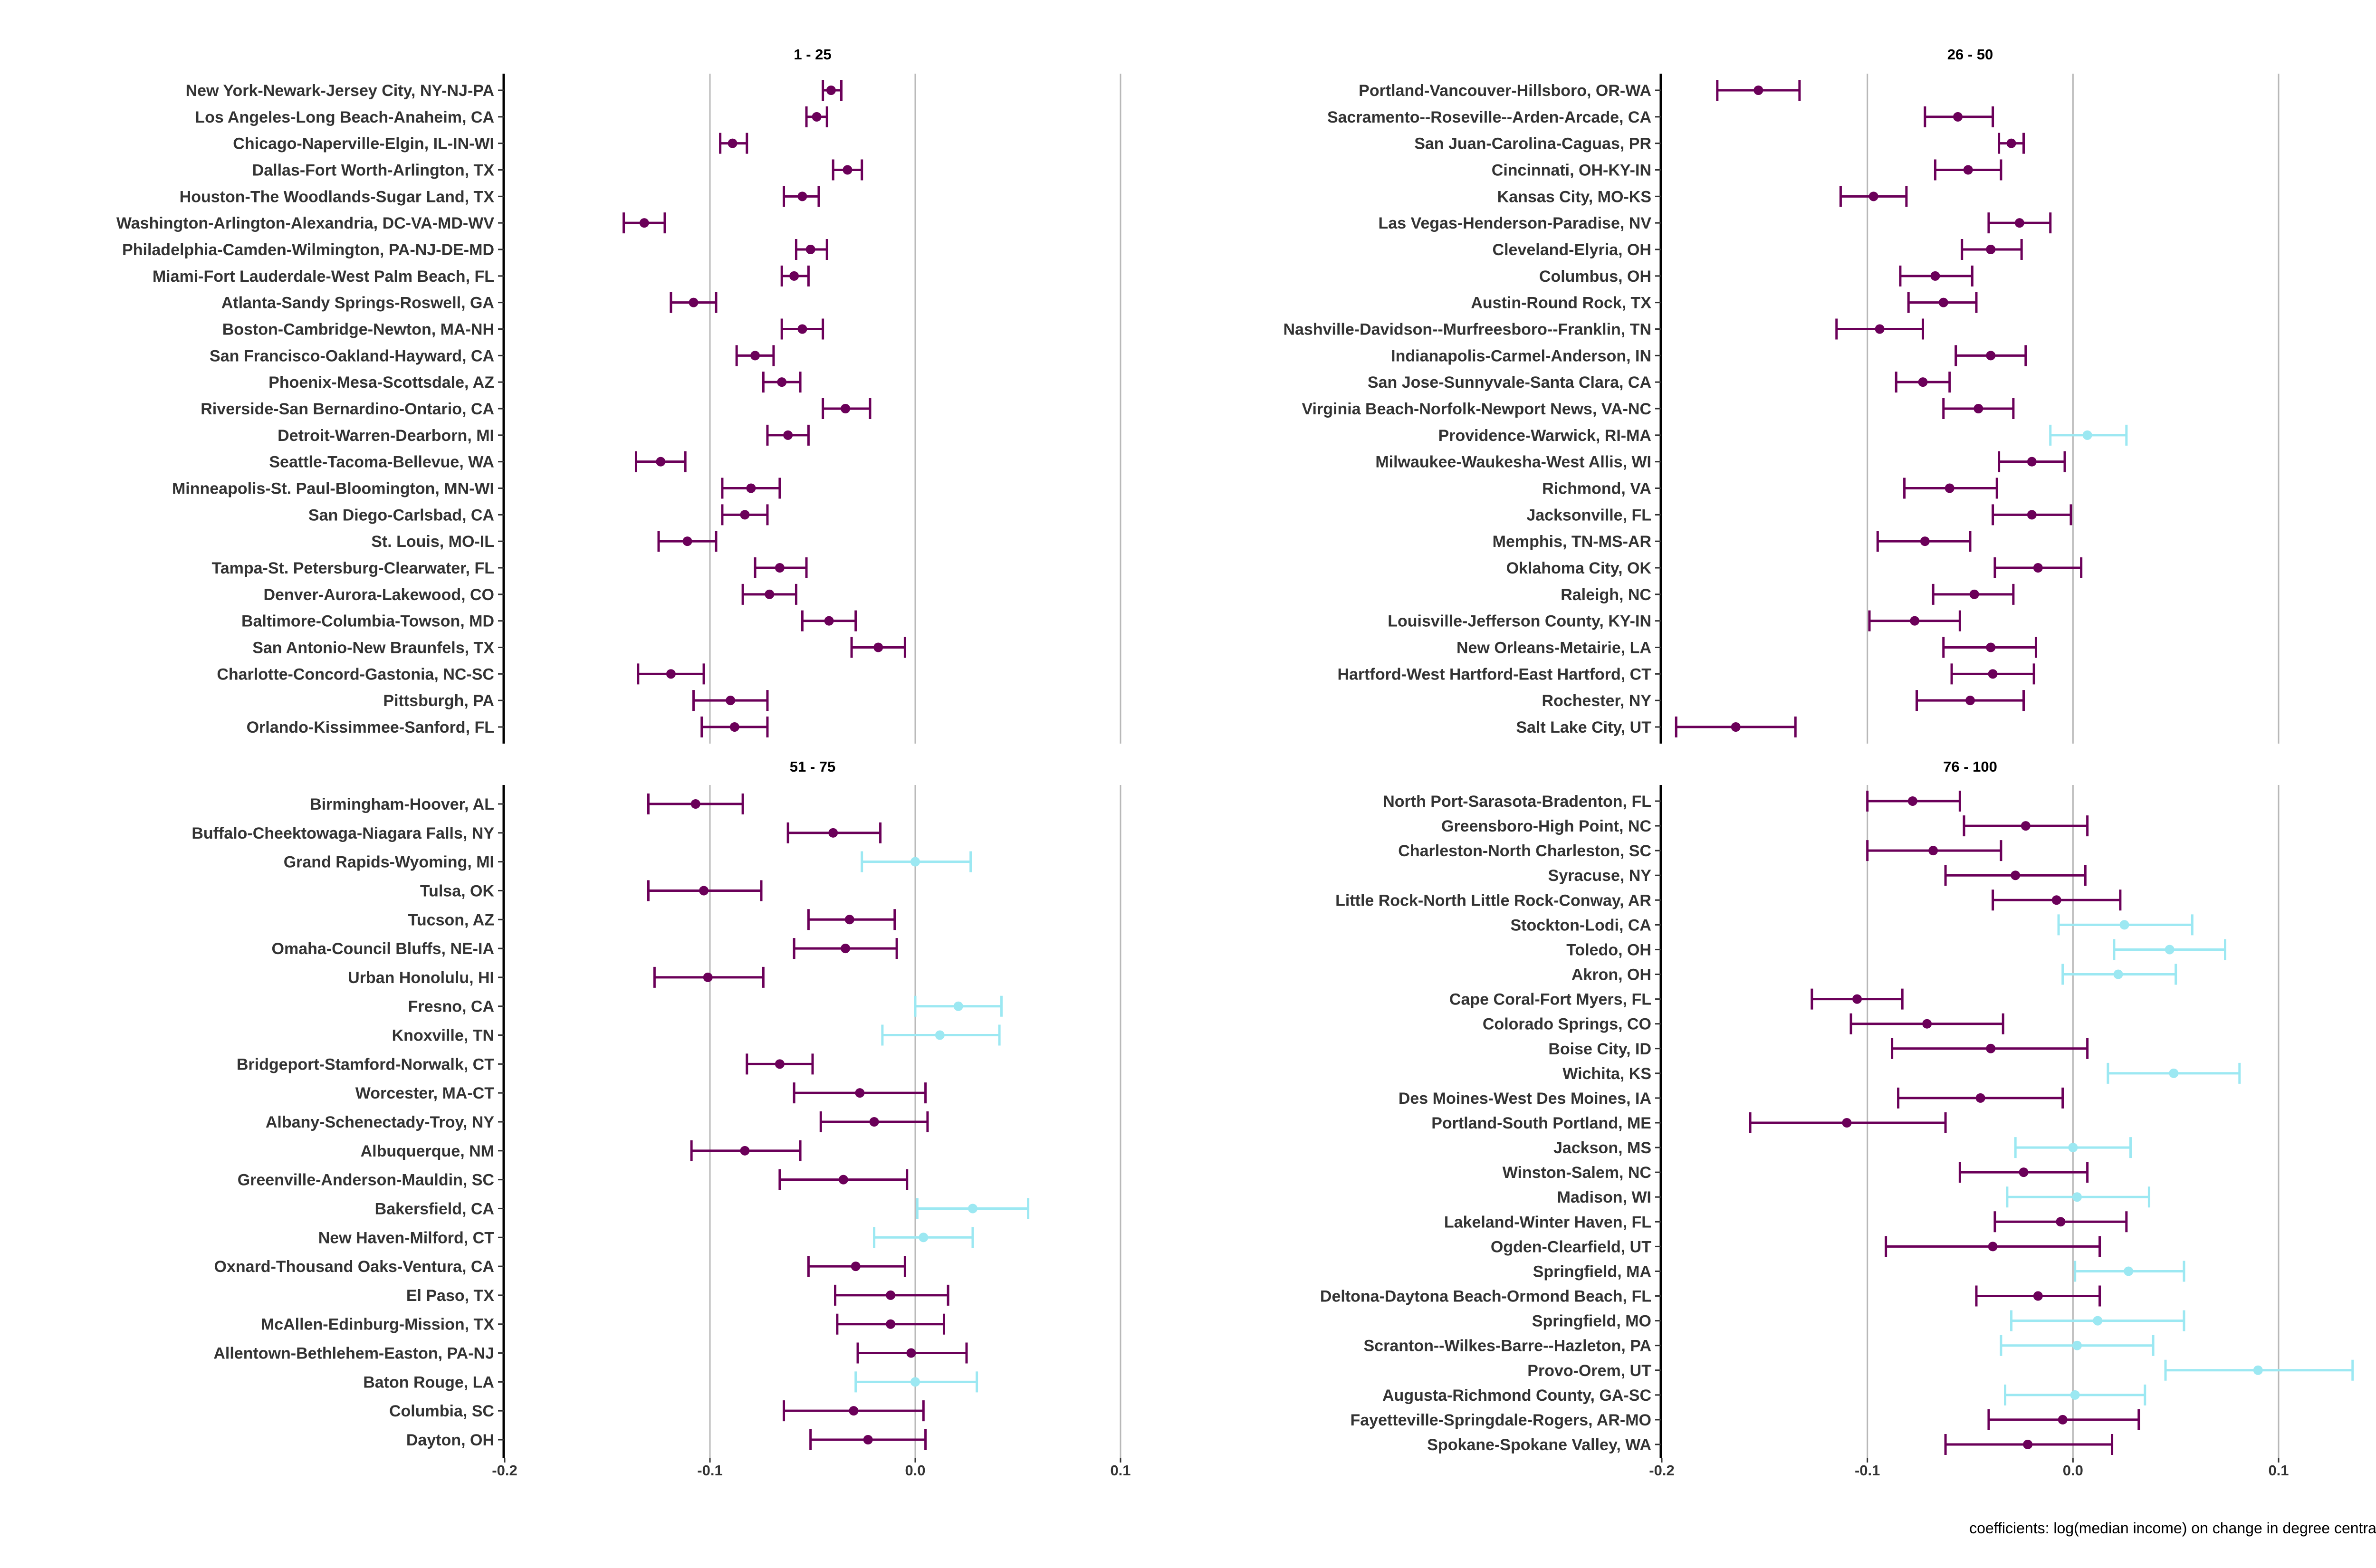  I want to click on panel-title: 1 - 25, so click(812, 55).